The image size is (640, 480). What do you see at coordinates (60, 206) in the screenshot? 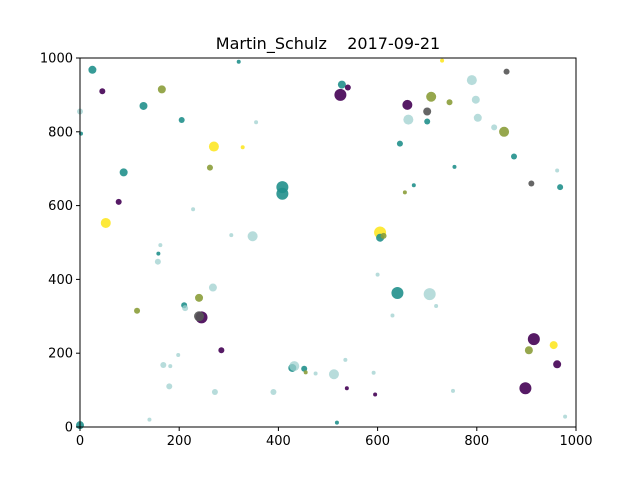
I see `y-tick-label: 600` at bounding box center [60, 206].